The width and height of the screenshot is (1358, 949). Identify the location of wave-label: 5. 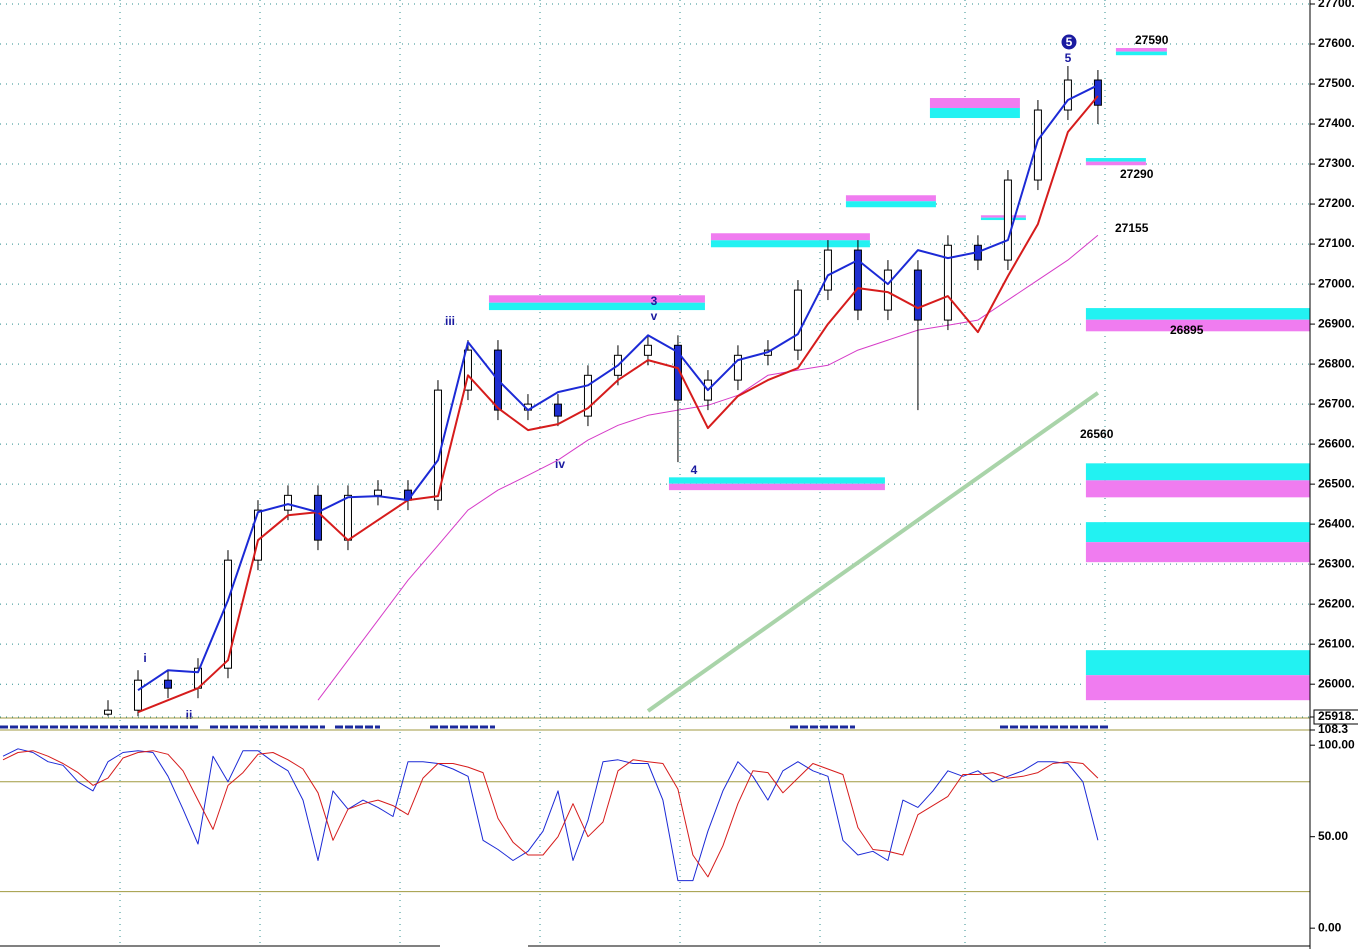
(1068, 58).